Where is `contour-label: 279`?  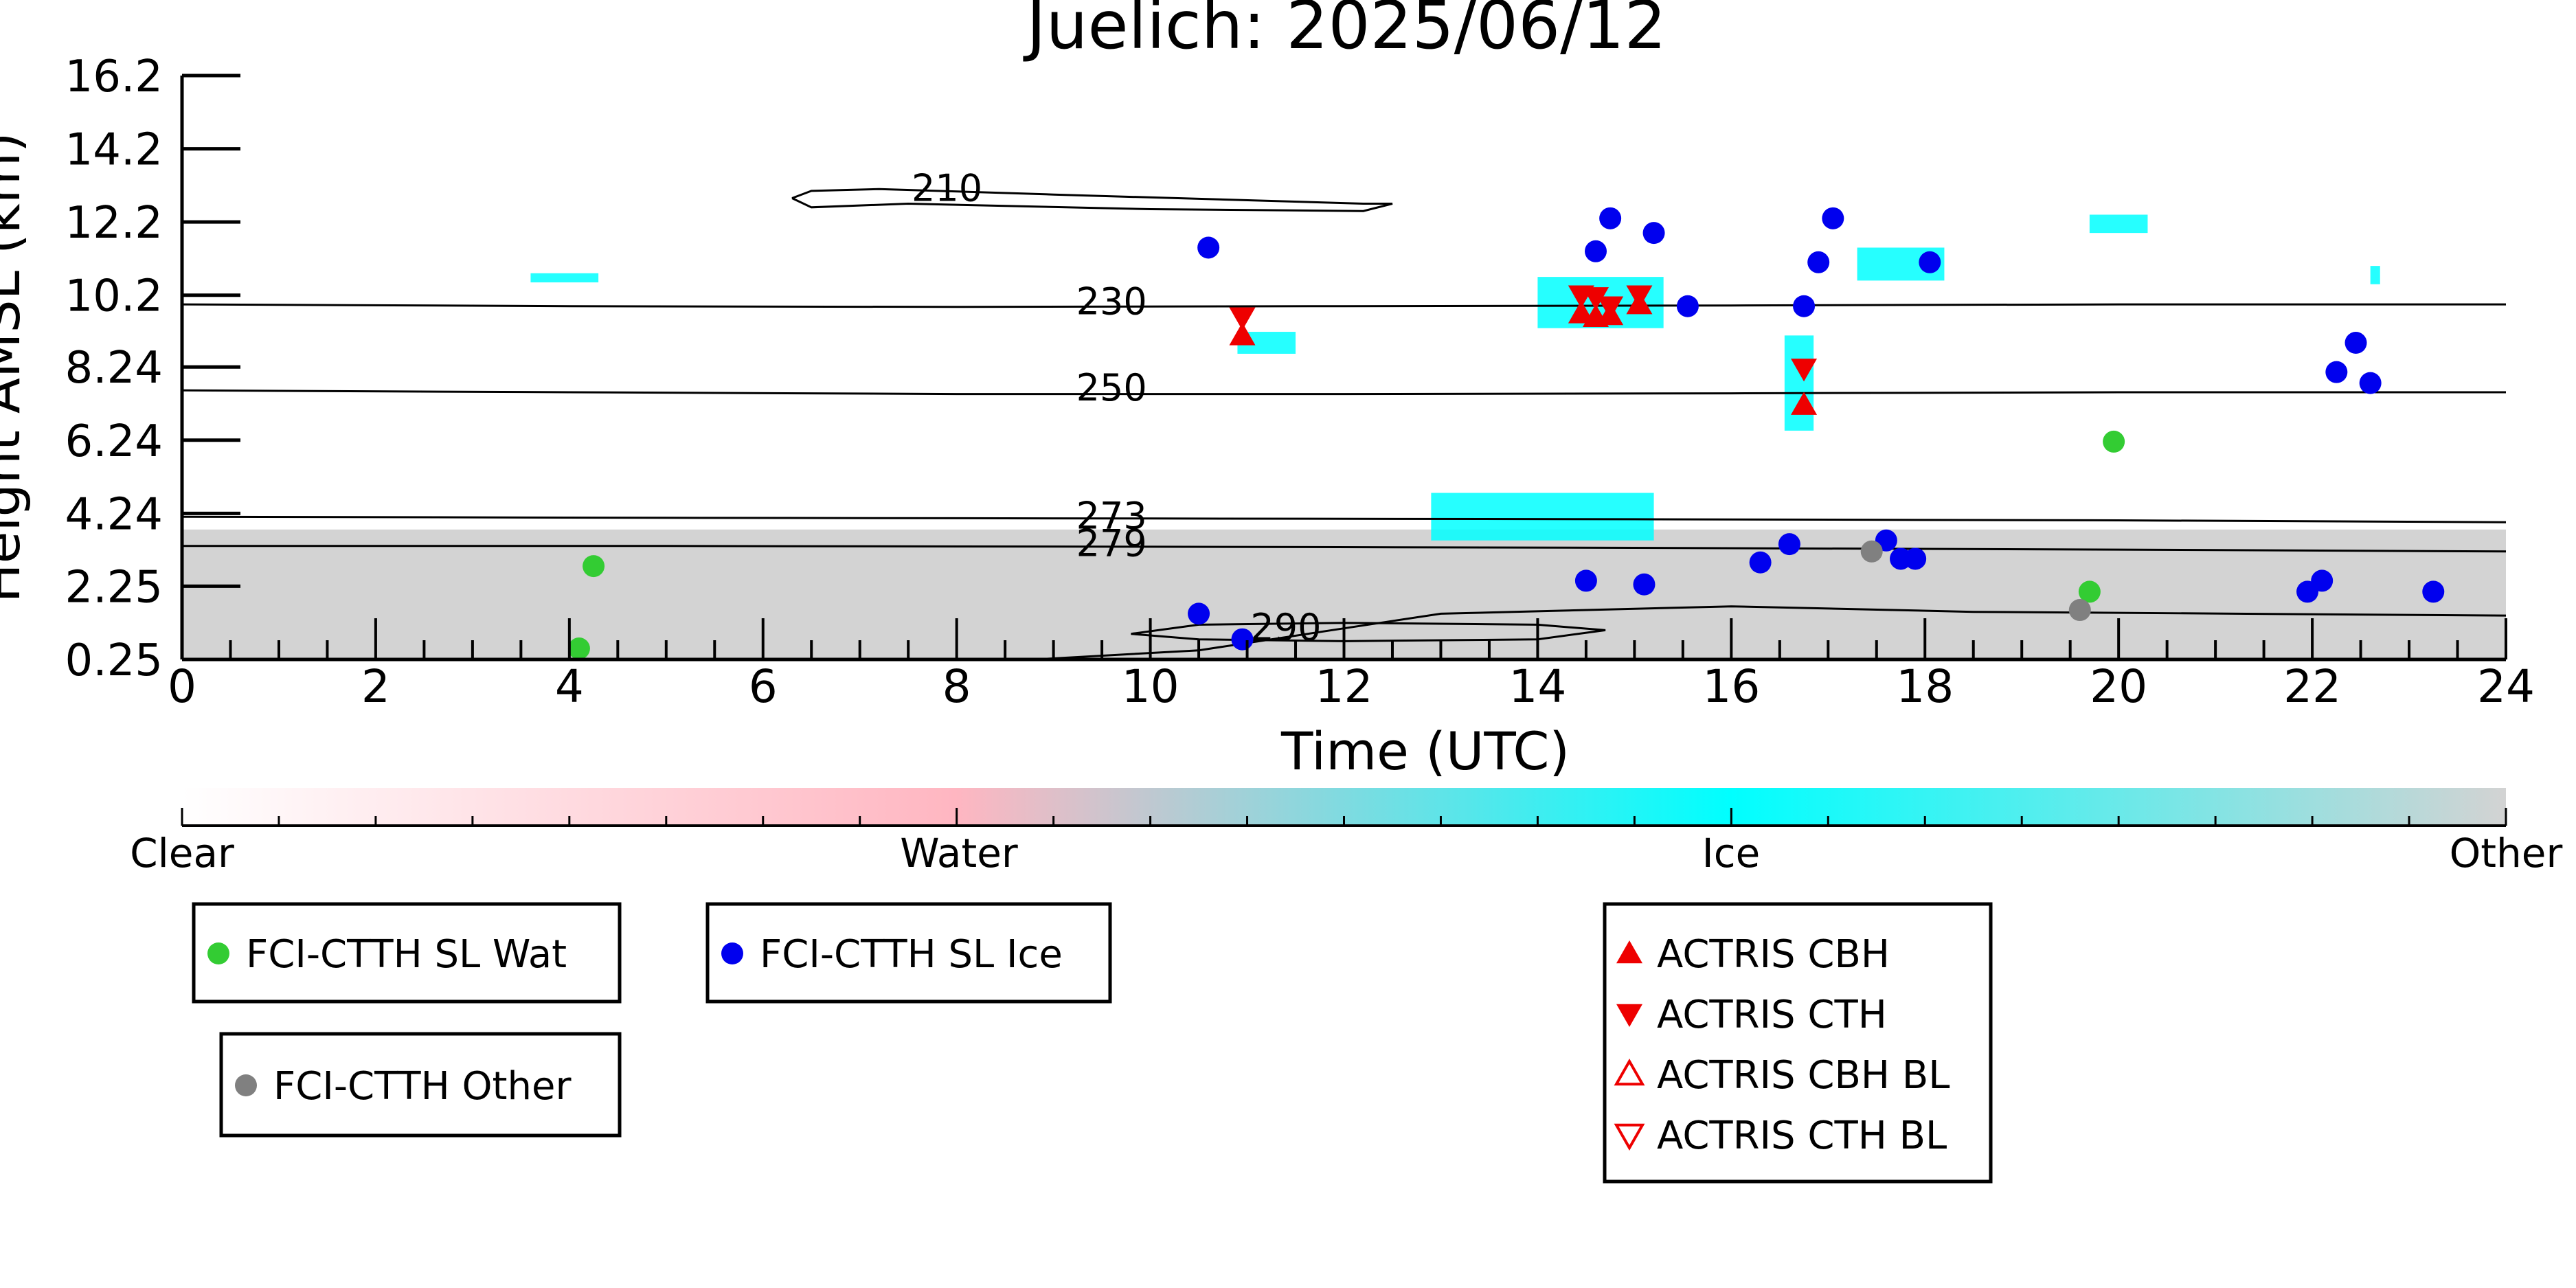
contour-label: 279 is located at coordinates (1111, 543).